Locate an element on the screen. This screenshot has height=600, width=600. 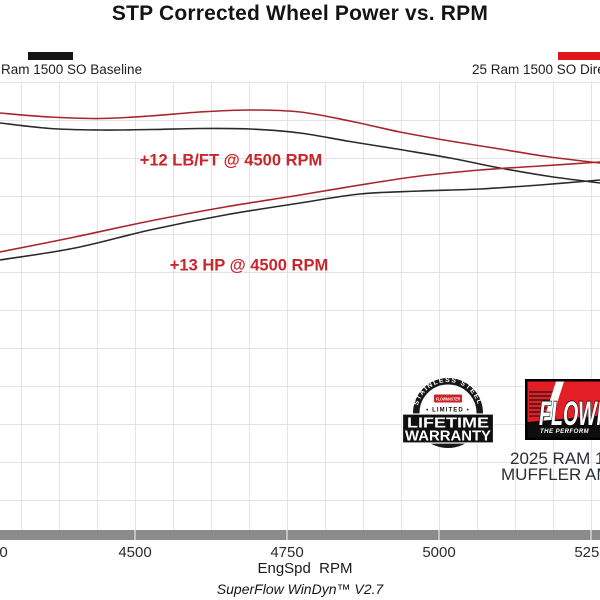
legend-direct-swatch is located at coordinates (579, 56).